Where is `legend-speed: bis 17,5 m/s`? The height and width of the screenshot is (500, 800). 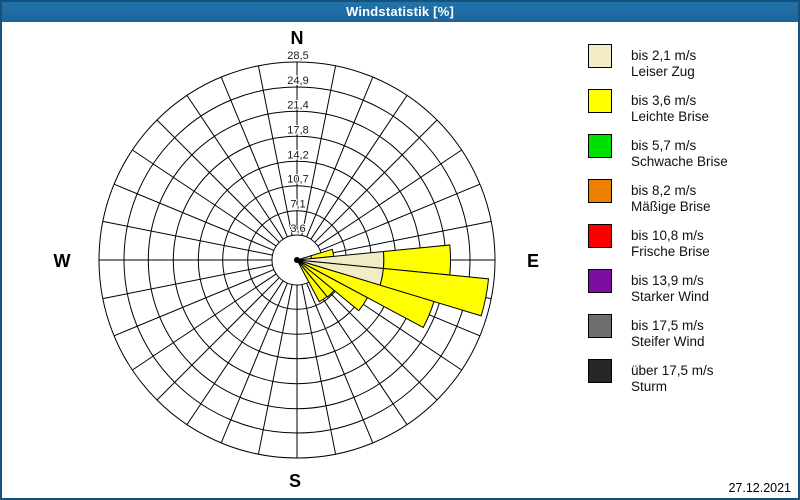 legend-speed: bis 17,5 m/s is located at coordinates (667, 325).